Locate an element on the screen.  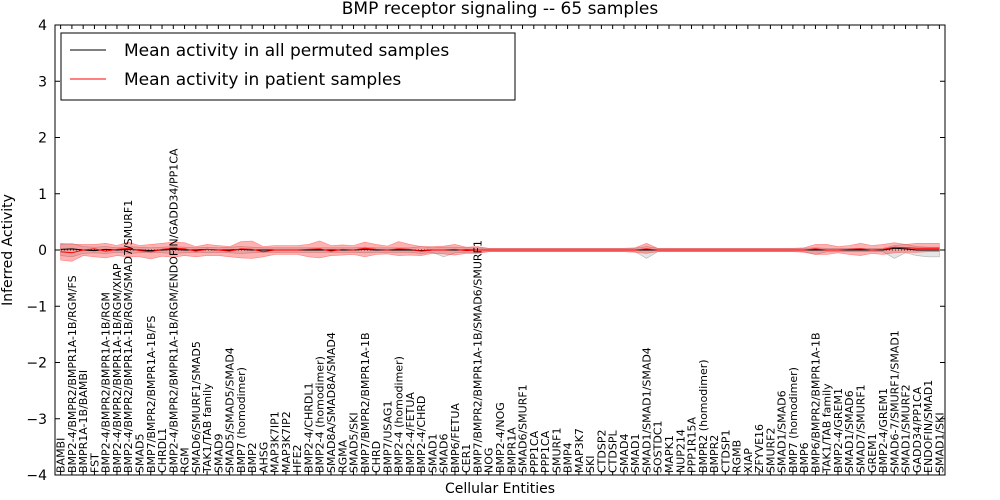
x-tick-label: NUP214 is located at coordinates (680, 451).